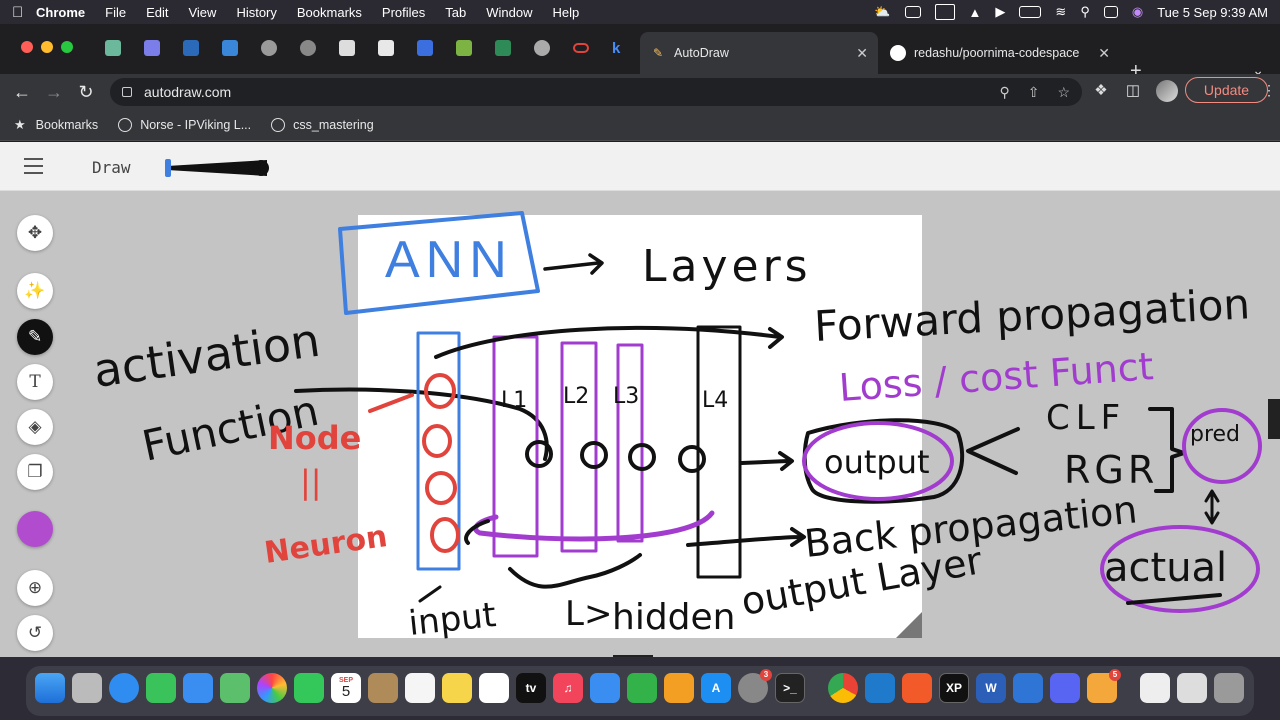 The image size is (1280, 720). I want to click on menu-app-name: Chrome, so click(61, 12).